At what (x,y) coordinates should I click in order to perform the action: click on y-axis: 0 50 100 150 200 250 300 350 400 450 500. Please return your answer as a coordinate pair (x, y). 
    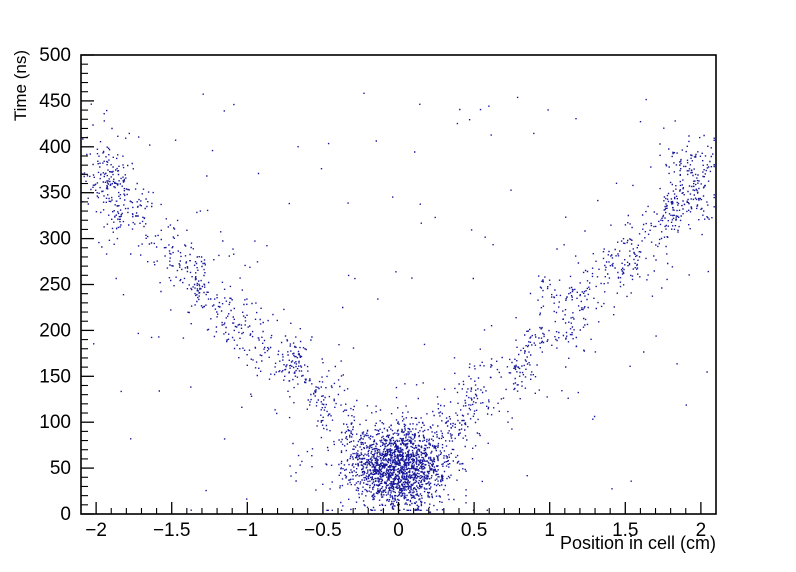
    Looking at the image, I should click on (66, 285).